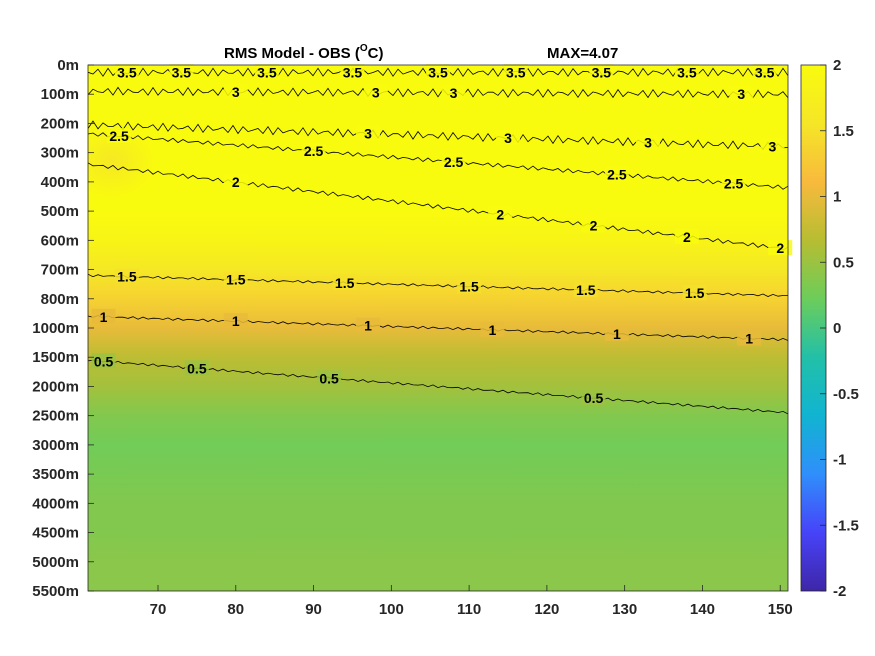  I want to click on y-tick-label: 300m, so click(60, 153).